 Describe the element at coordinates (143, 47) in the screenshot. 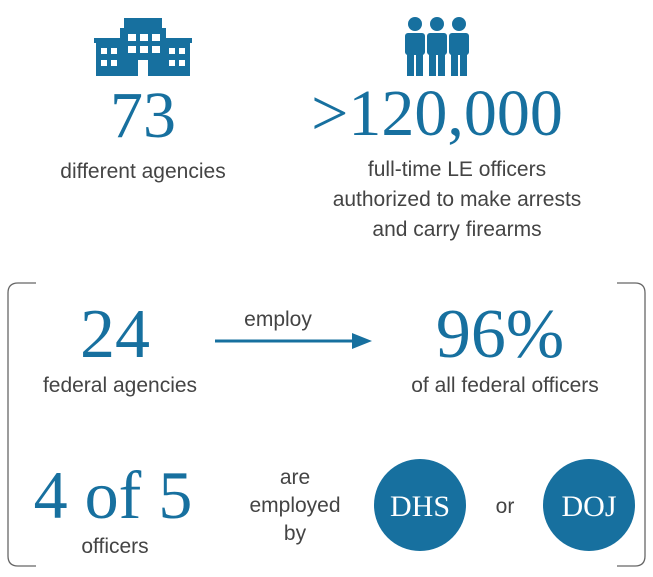

I see `building-icon` at that location.